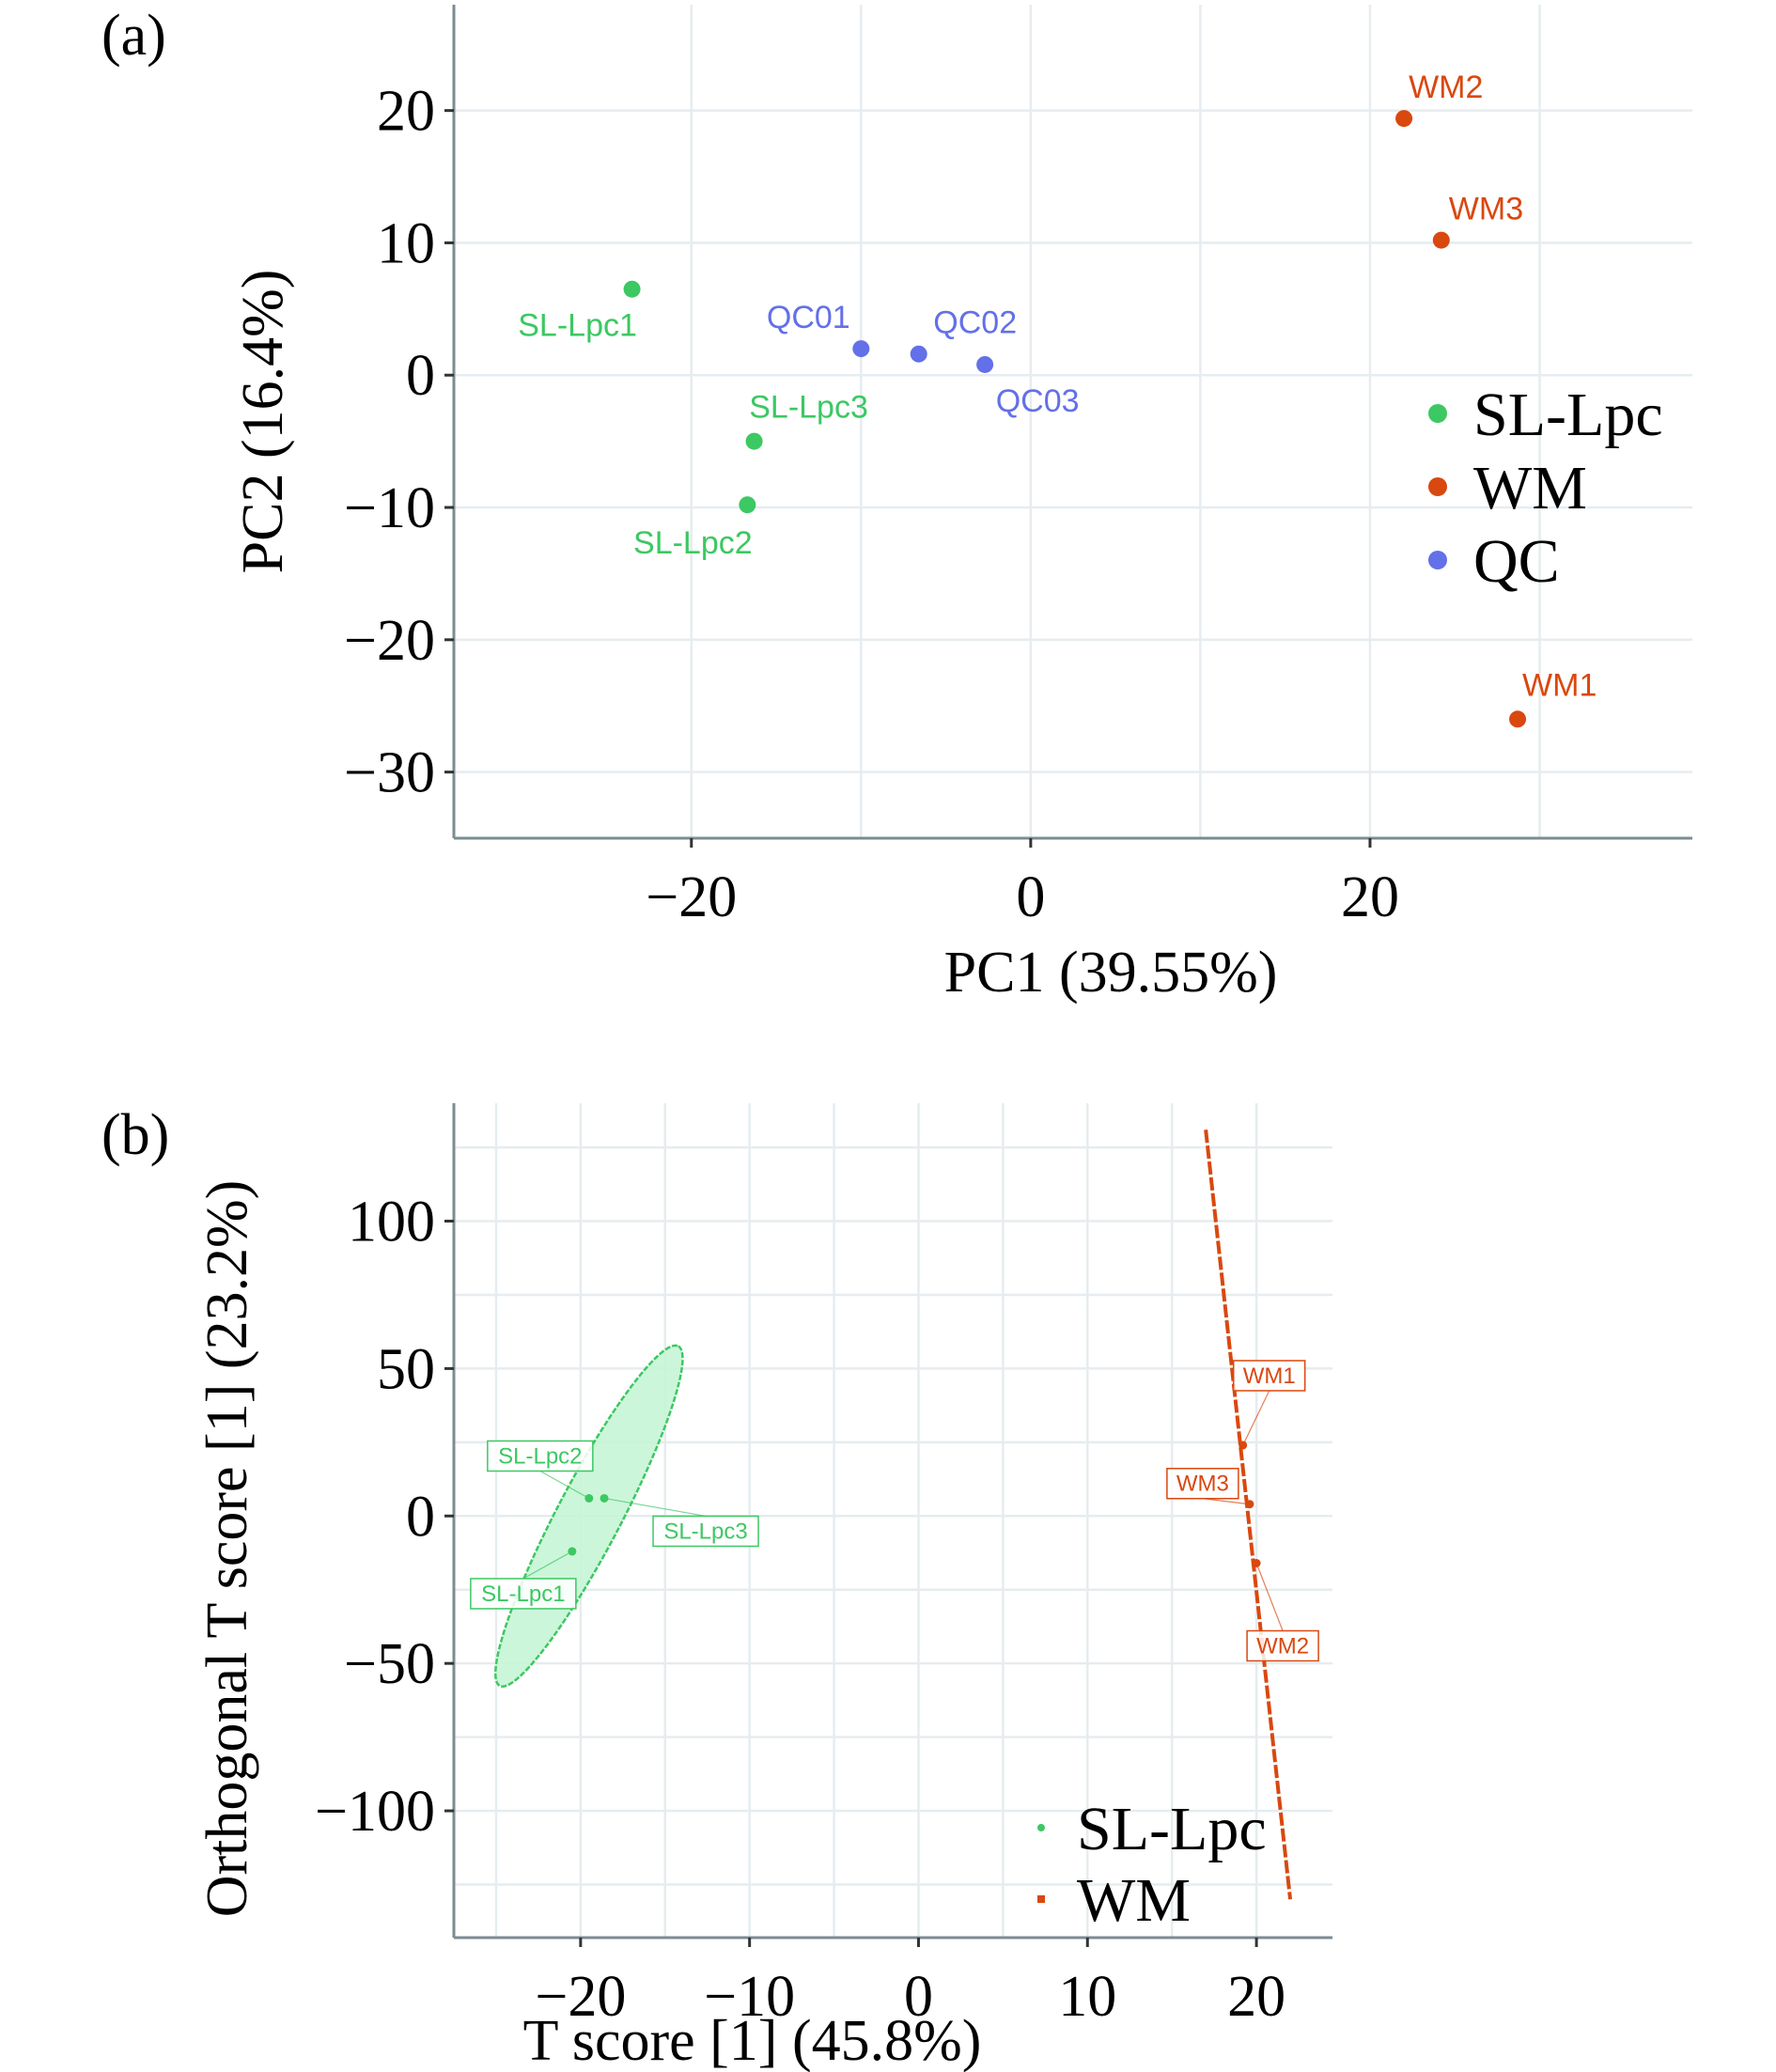  What do you see at coordinates (263, 422) in the screenshot?
I see `y-axis-title: PC2 (16.4%)` at bounding box center [263, 422].